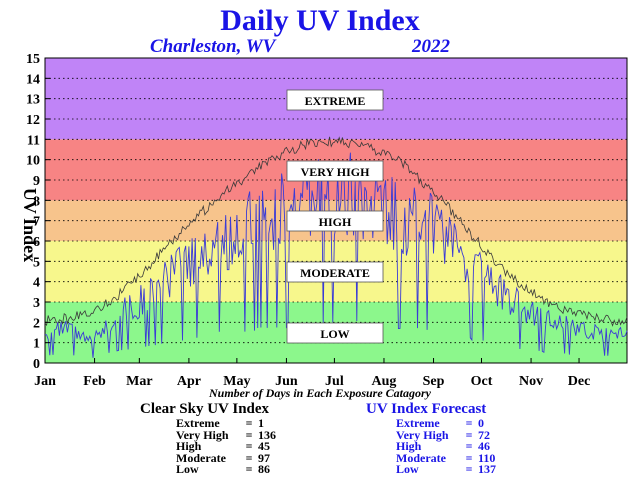 The image size is (640, 482). Describe the element at coordinates (36, 242) in the screenshot. I see `y-tick-label: 6` at that location.